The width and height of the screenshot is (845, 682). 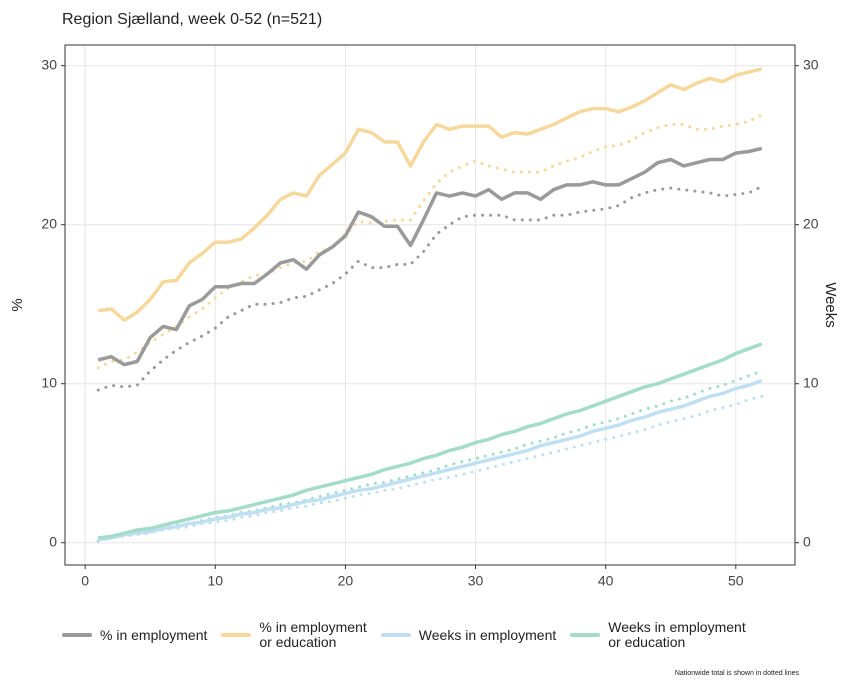 I want to click on legend-label: % in employment or education, so click(x=313, y=634).